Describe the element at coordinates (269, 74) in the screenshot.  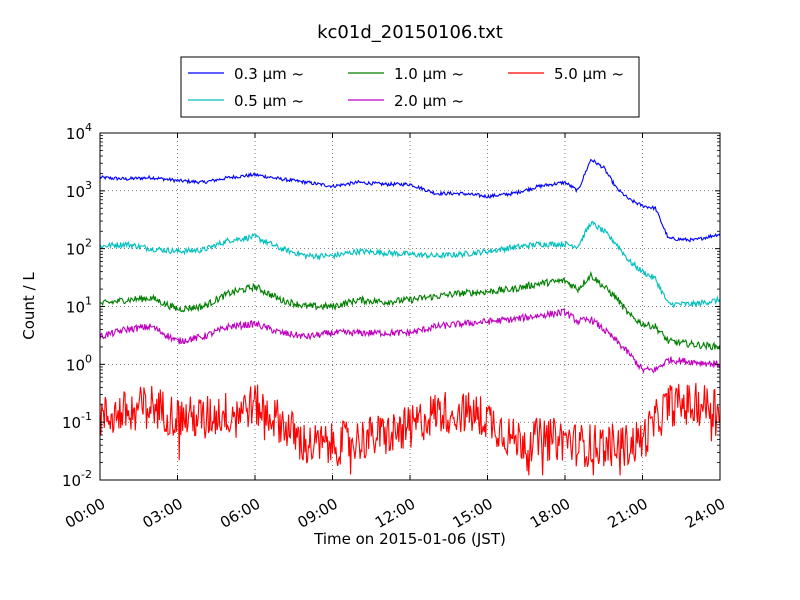
I see `legend-label: 0.3 μm ~` at that location.